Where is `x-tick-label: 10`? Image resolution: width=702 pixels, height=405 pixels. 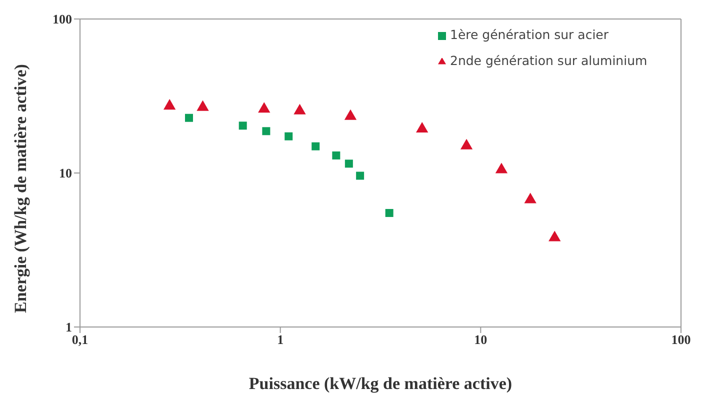
x-tick-label: 10 is located at coordinates (481, 340).